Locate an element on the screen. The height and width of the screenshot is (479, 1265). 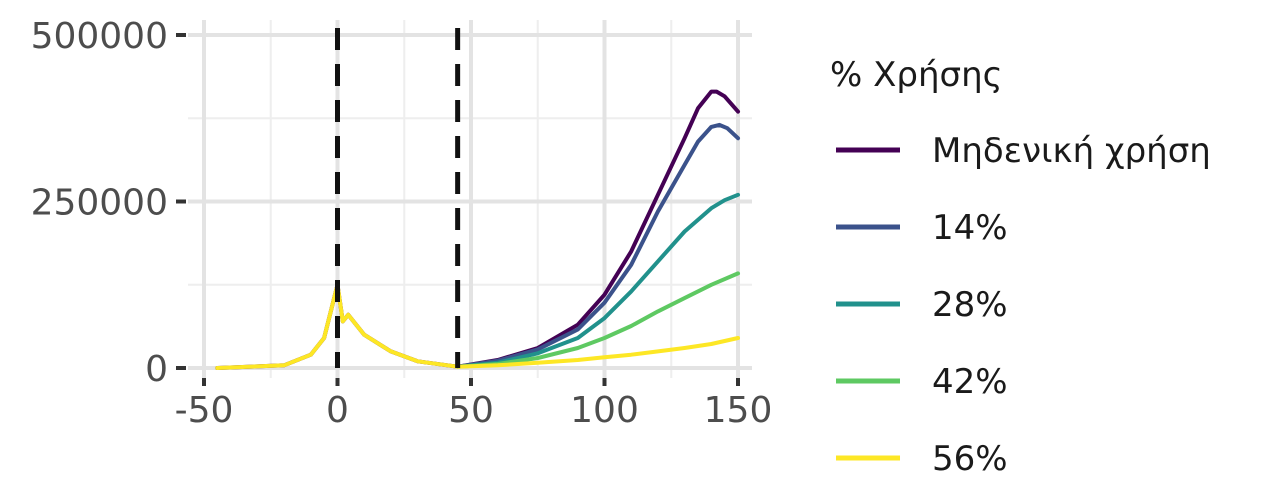
x-tick-label: -50 is located at coordinates (204, 410).